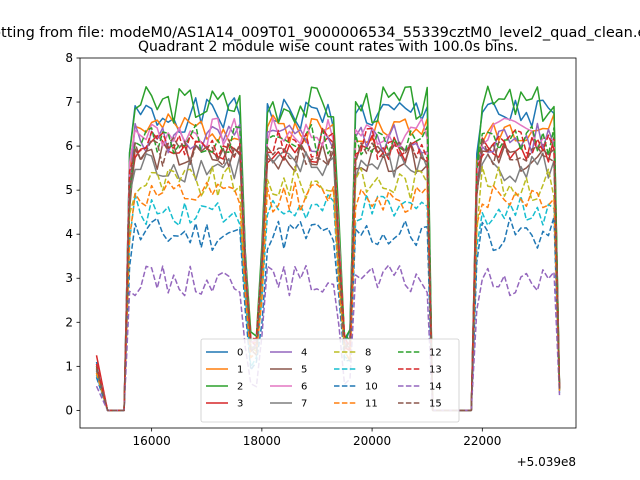 This screenshot has height=480, width=640. Describe the element at coordinates (435, 370) in the screenshot. I see `legend-label-13: 13` at that location.